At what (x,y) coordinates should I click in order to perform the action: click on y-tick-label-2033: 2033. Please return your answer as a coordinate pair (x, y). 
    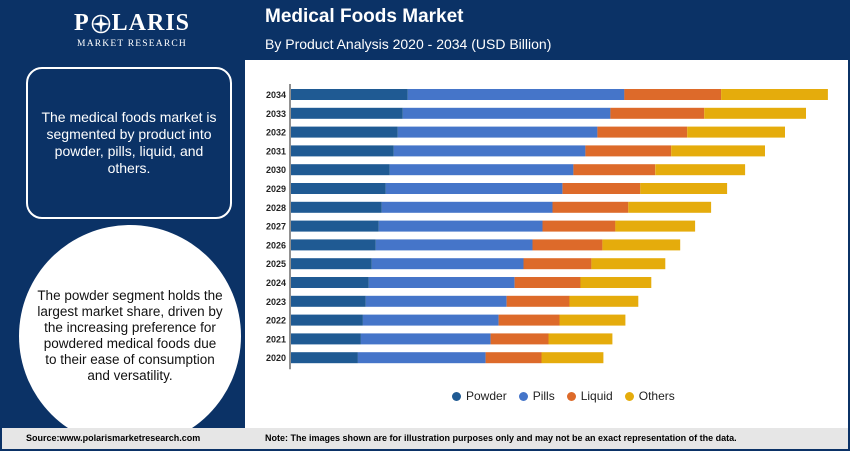
    Looking at the image, I should click on (276, 114).